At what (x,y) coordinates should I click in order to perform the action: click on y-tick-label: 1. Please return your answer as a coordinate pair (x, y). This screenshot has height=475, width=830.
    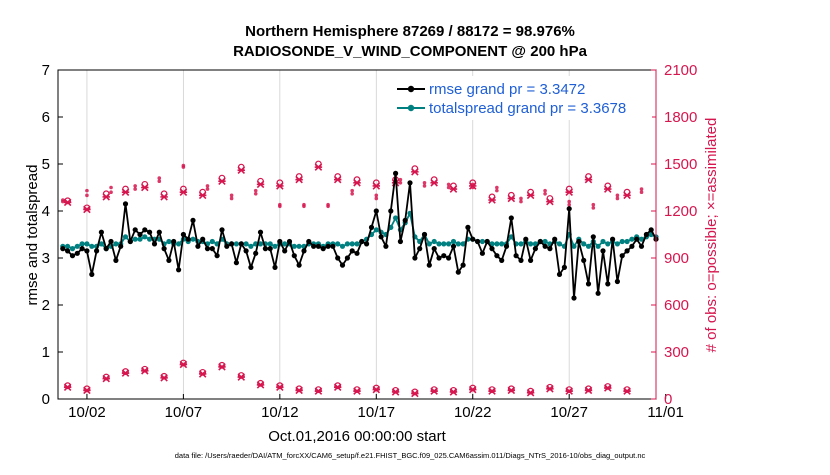
    Looking at the image, I should click on (46, 352).